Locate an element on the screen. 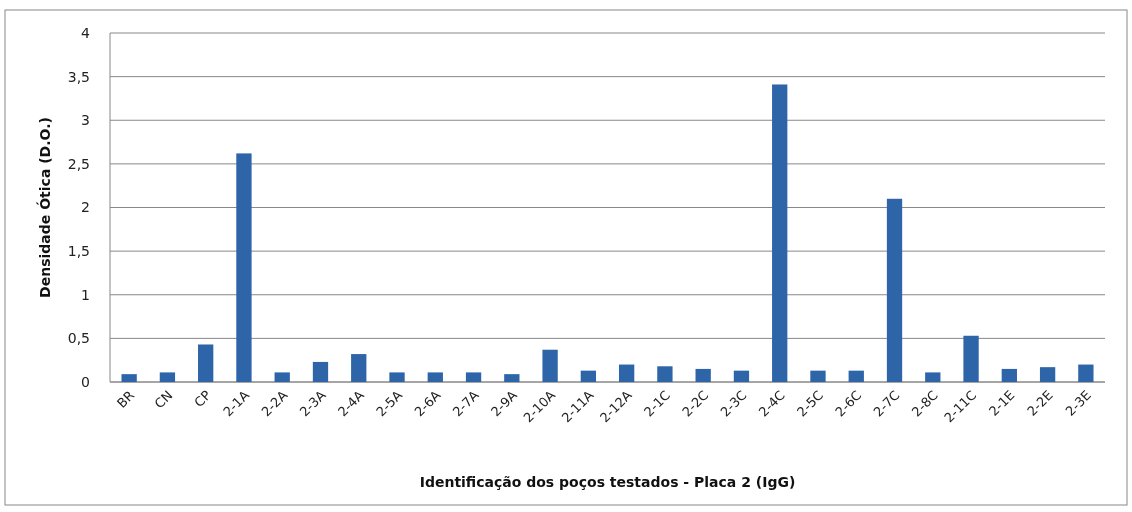 The height and width of the screenshot is (512, 1132). y-tick-label: 1 is located at coordinates (85, 294).